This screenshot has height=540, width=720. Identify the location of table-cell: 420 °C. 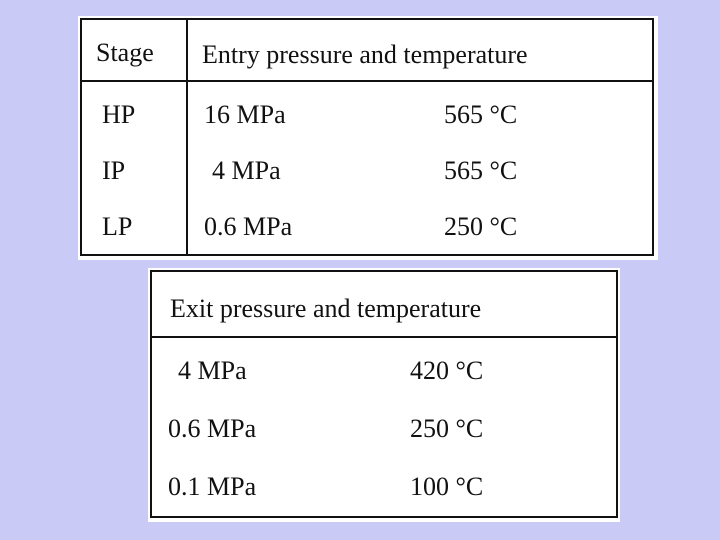
(447, 370).